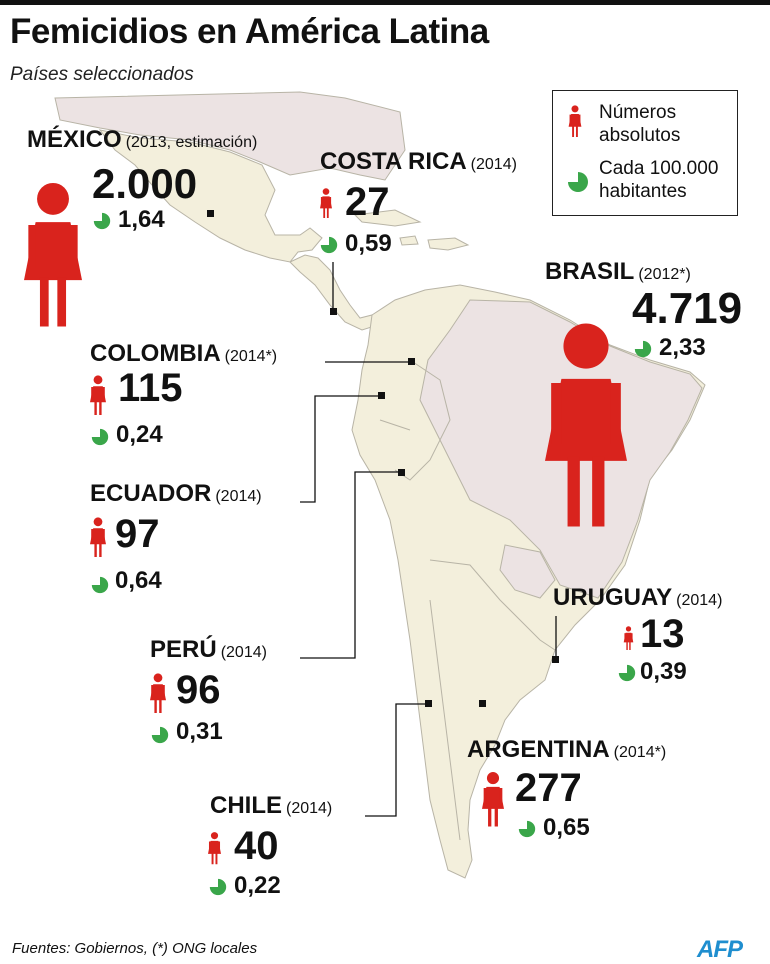  Describe the element at coordinates (145, 183) in the screenshot. I see `absolute-value: 2.000` at that location.